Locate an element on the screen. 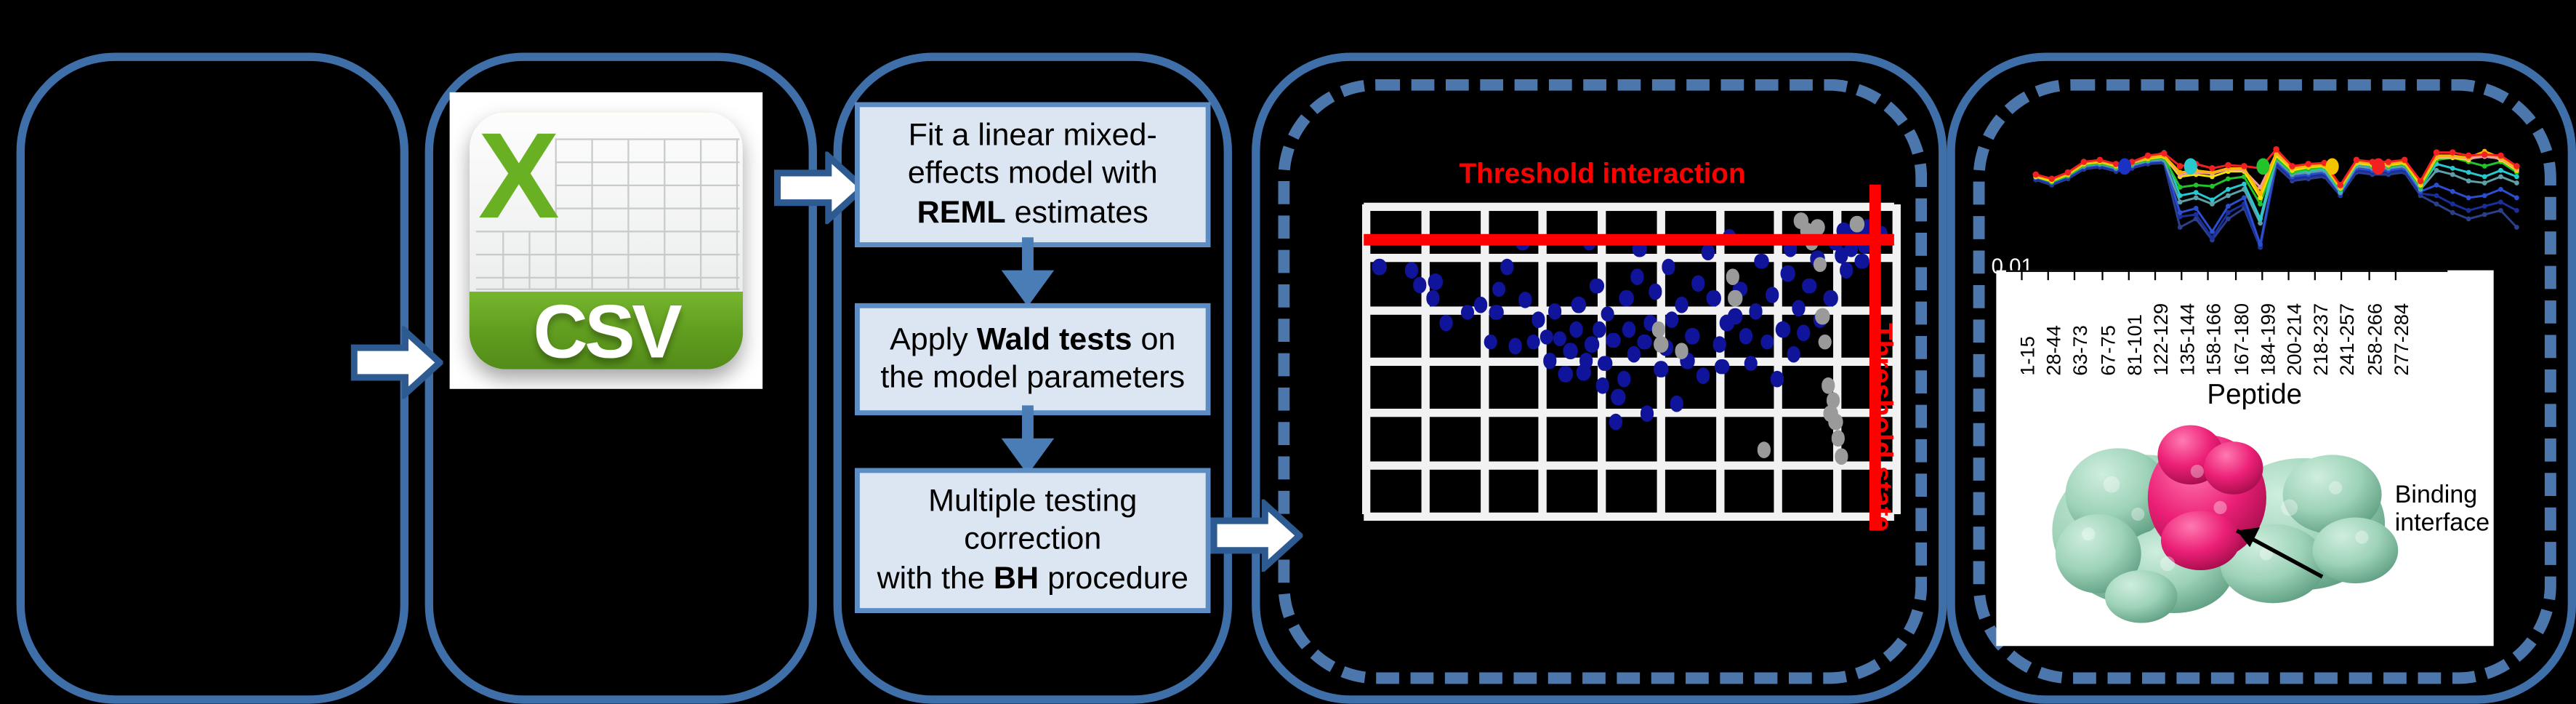  peptide-xtick-label: 67-75 is located at coordinates (2108, 350).